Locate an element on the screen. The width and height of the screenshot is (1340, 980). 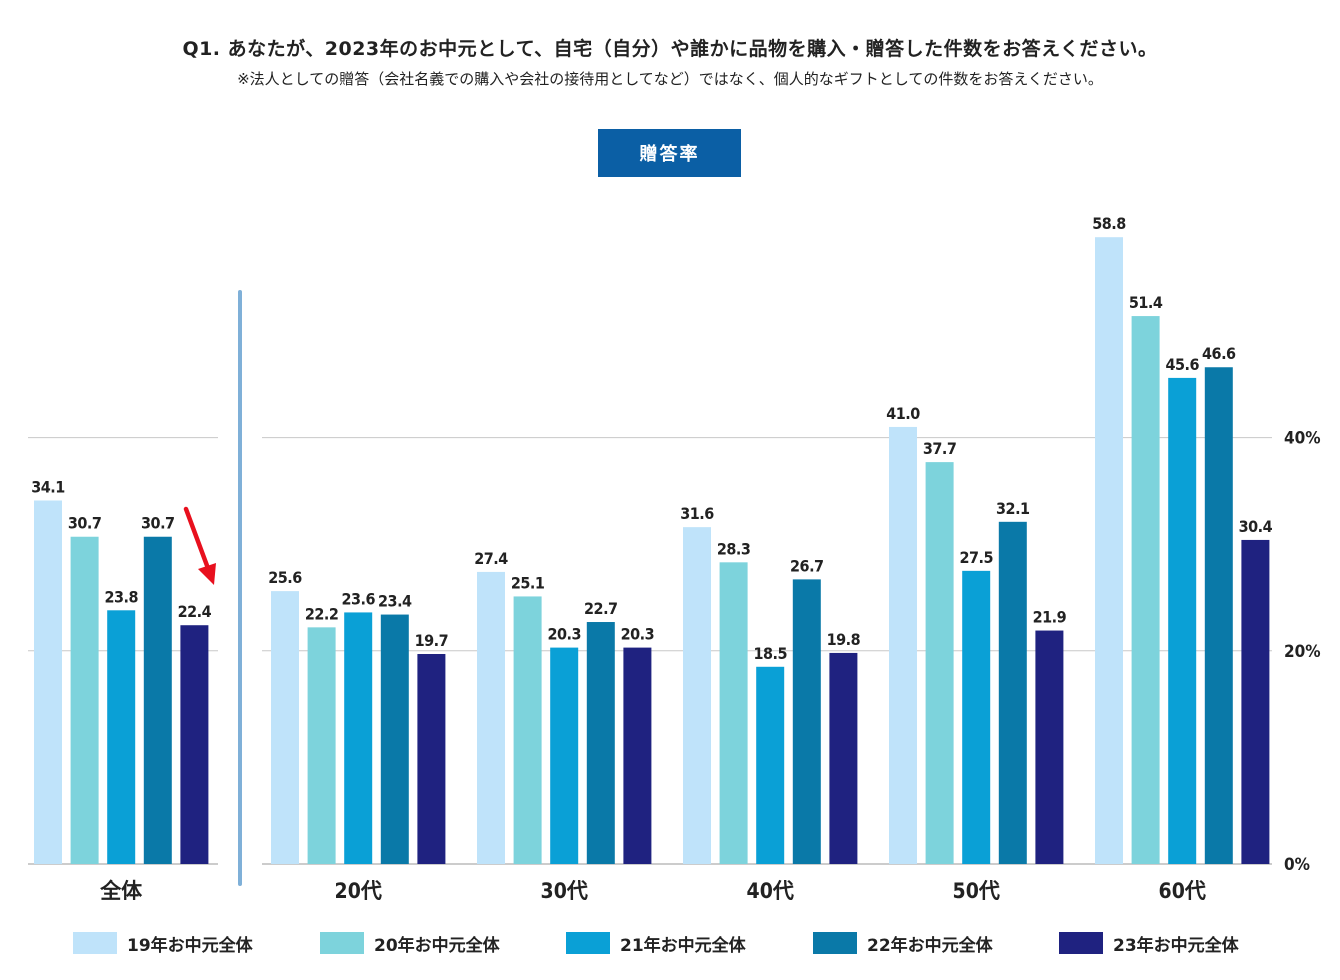
data-label: 27.4 is located at coordinates (491, 558).